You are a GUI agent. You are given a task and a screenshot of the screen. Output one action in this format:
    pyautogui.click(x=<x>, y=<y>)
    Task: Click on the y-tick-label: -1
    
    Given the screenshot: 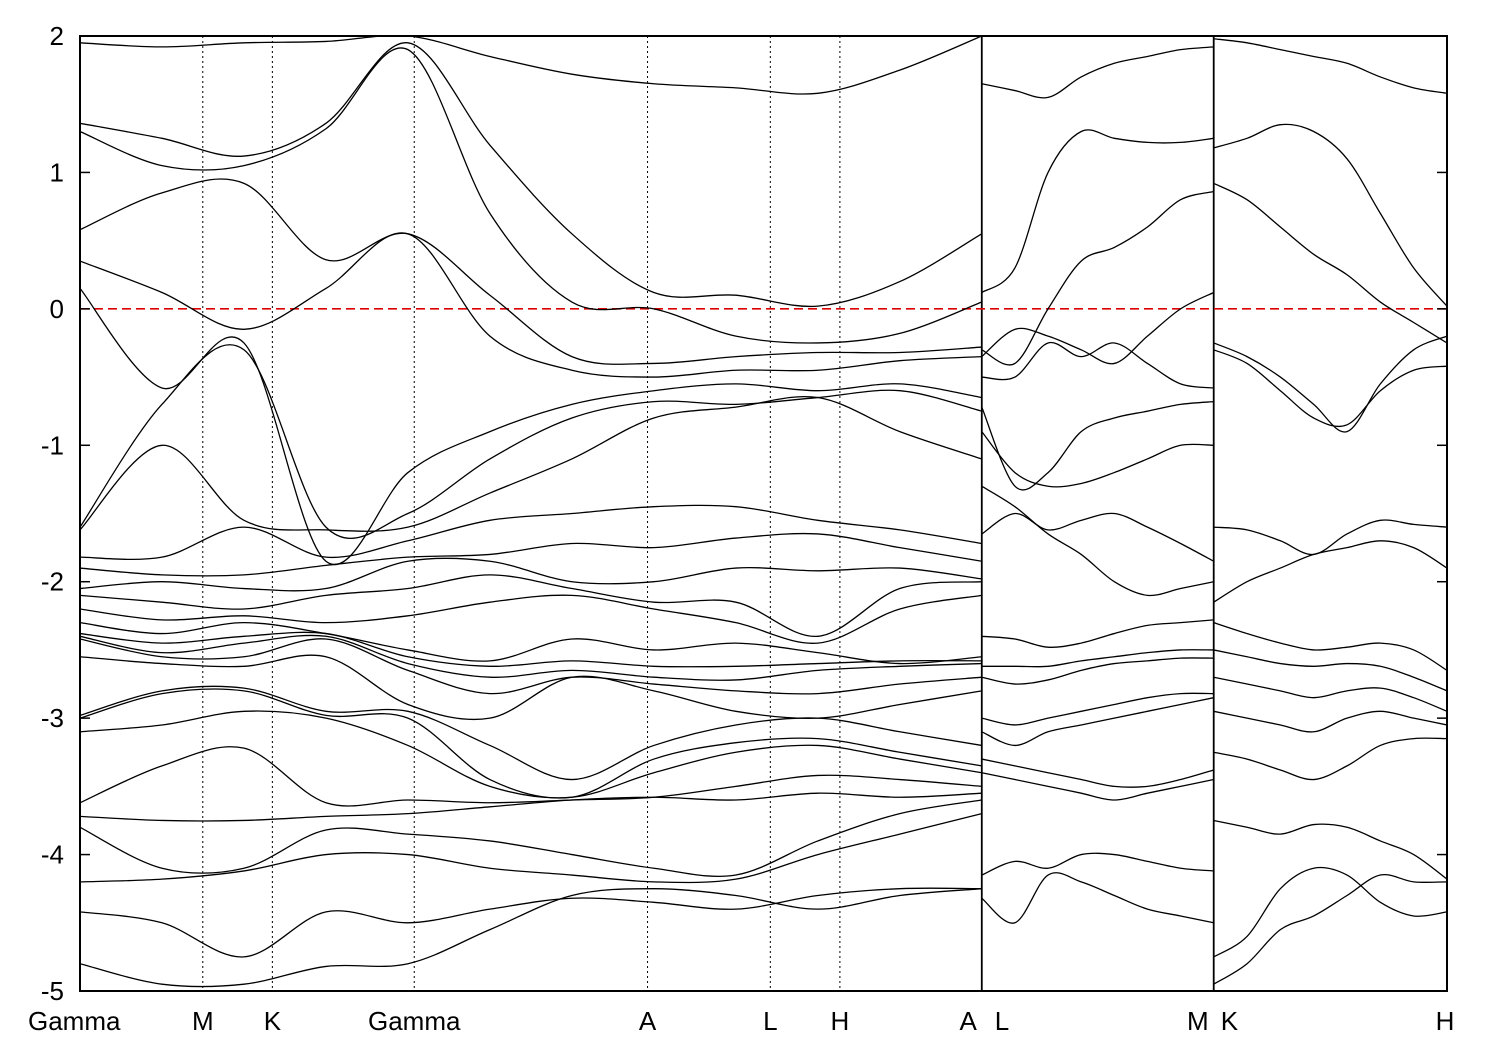 What is the action you would take?
    pyautogui.click(x=52, y=445)
    